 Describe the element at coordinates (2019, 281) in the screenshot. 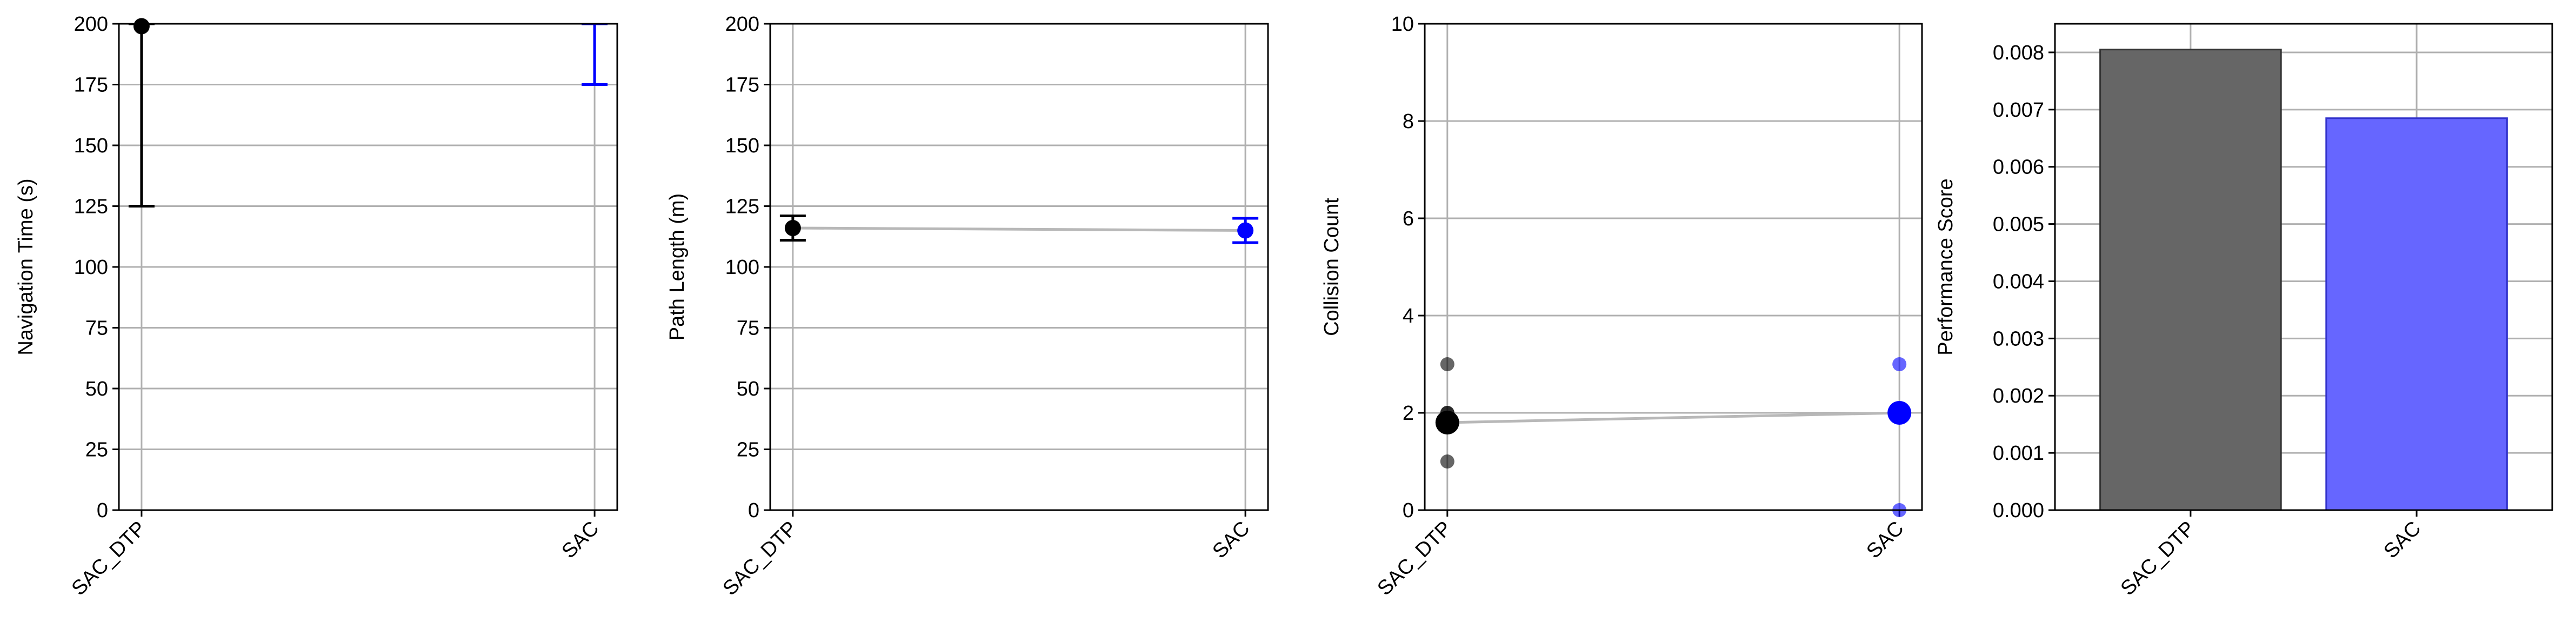

I see `y-tick-label: 0.004` at that location.